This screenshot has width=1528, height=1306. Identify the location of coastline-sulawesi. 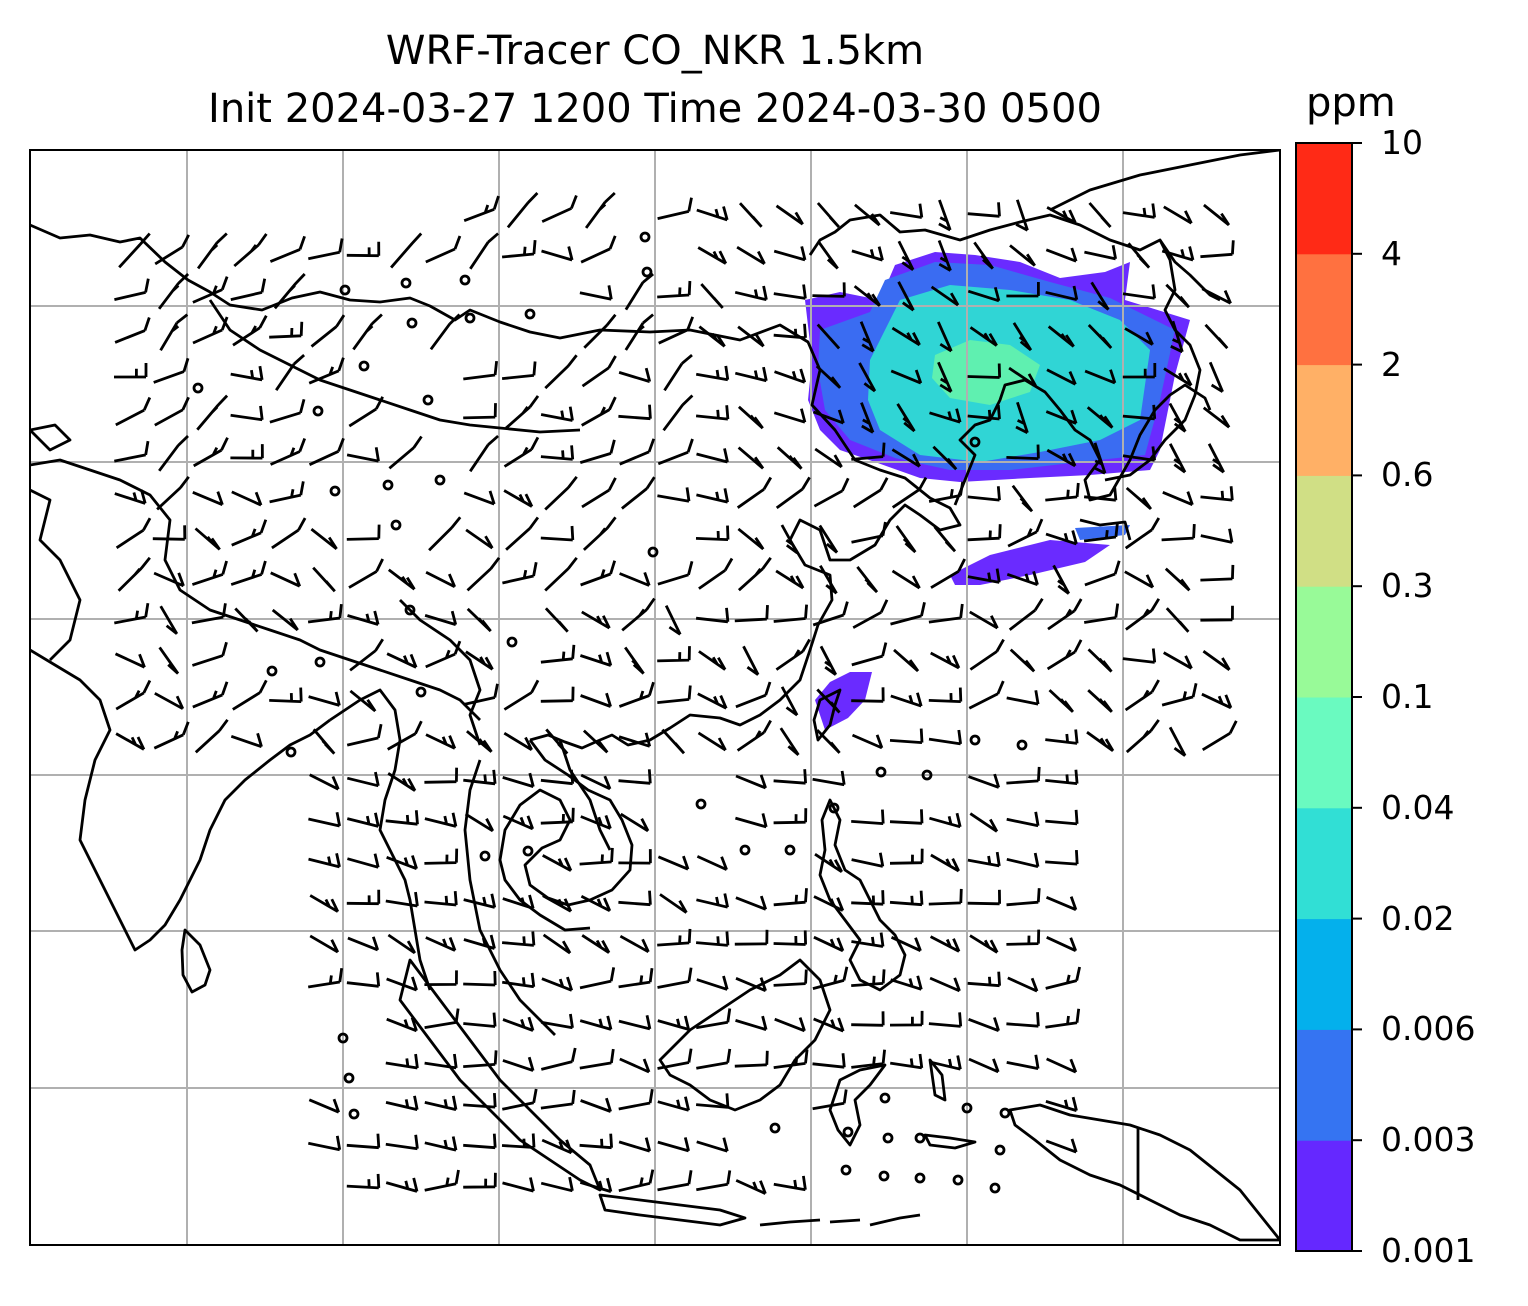
(857, 1105).